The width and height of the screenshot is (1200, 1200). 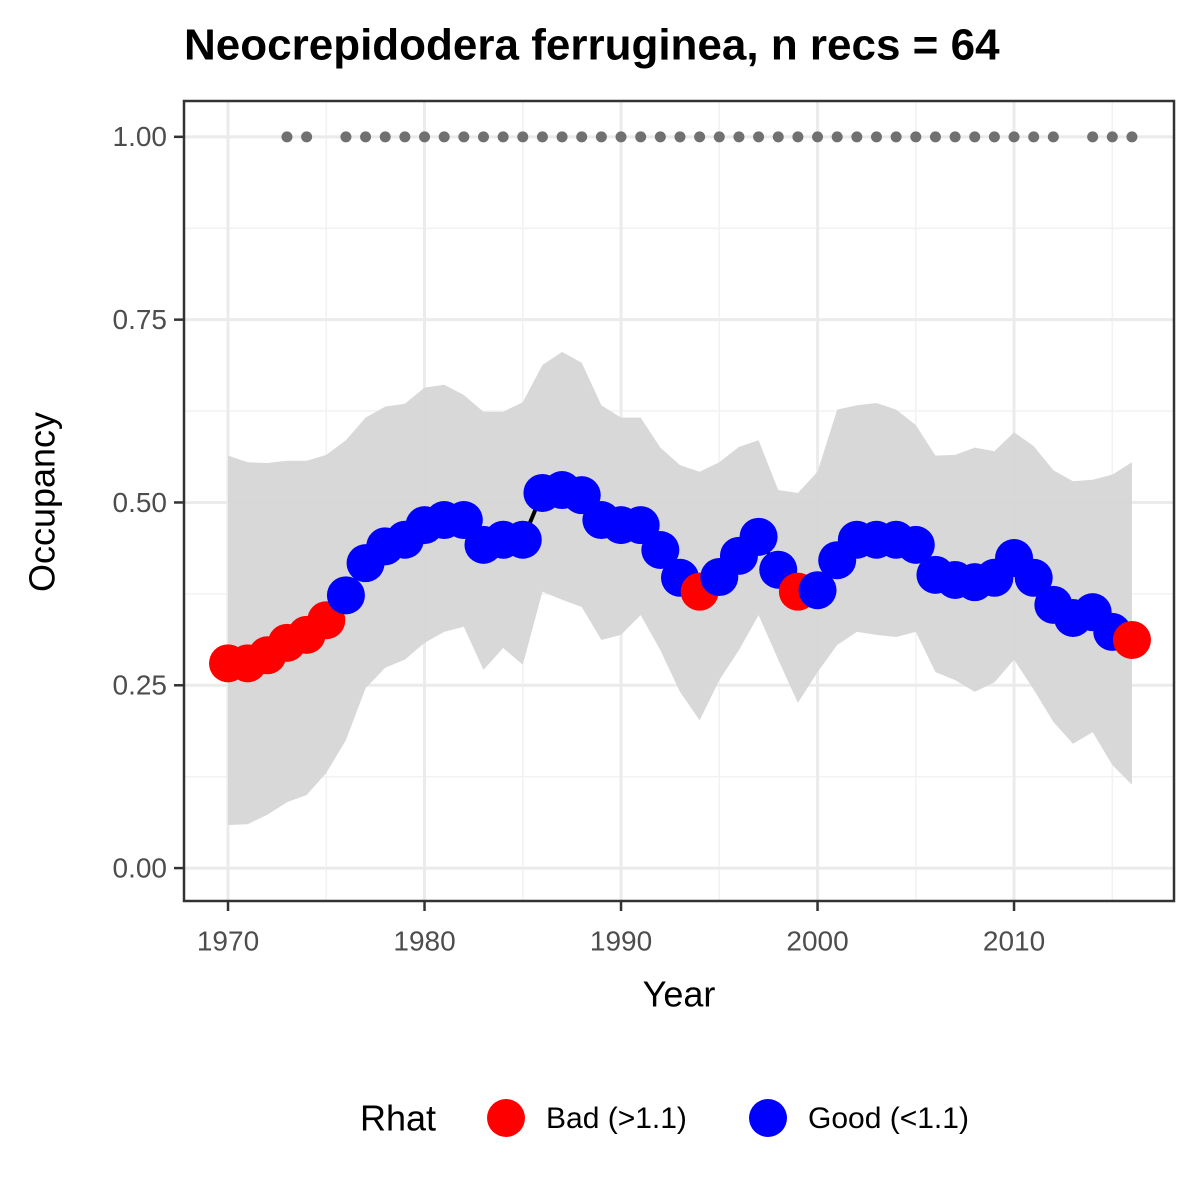 What do you see at coordinates (424, 940) in the screenshot?
I see `x-tick-label: 1980` at bounding box center [424, 940].